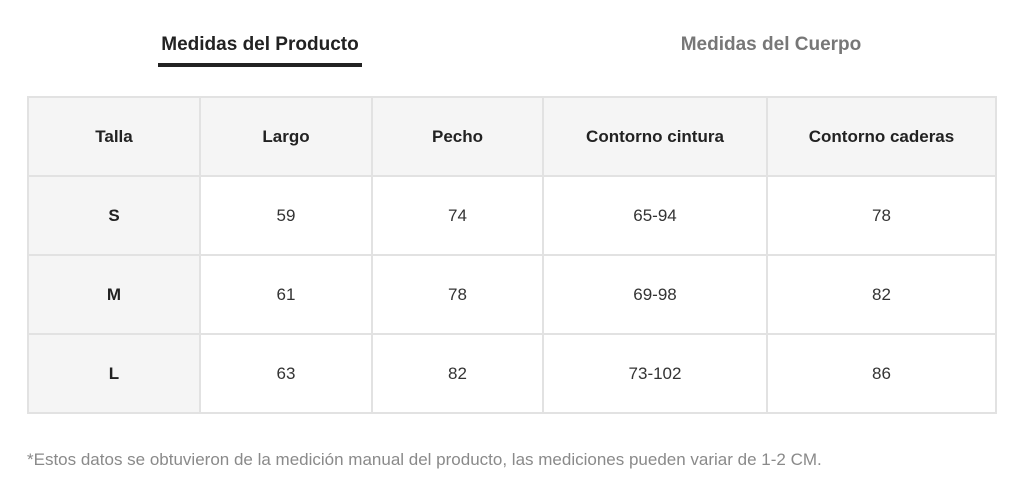  Describe the element at coordinates (260, 44) in the screenshot. I see `tab-active: Medidas del Producto` at that location.